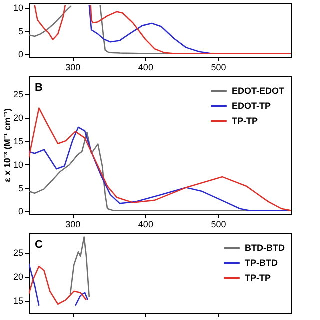  I want to click on legend-label: BTD-BTD, so click(265, 248).